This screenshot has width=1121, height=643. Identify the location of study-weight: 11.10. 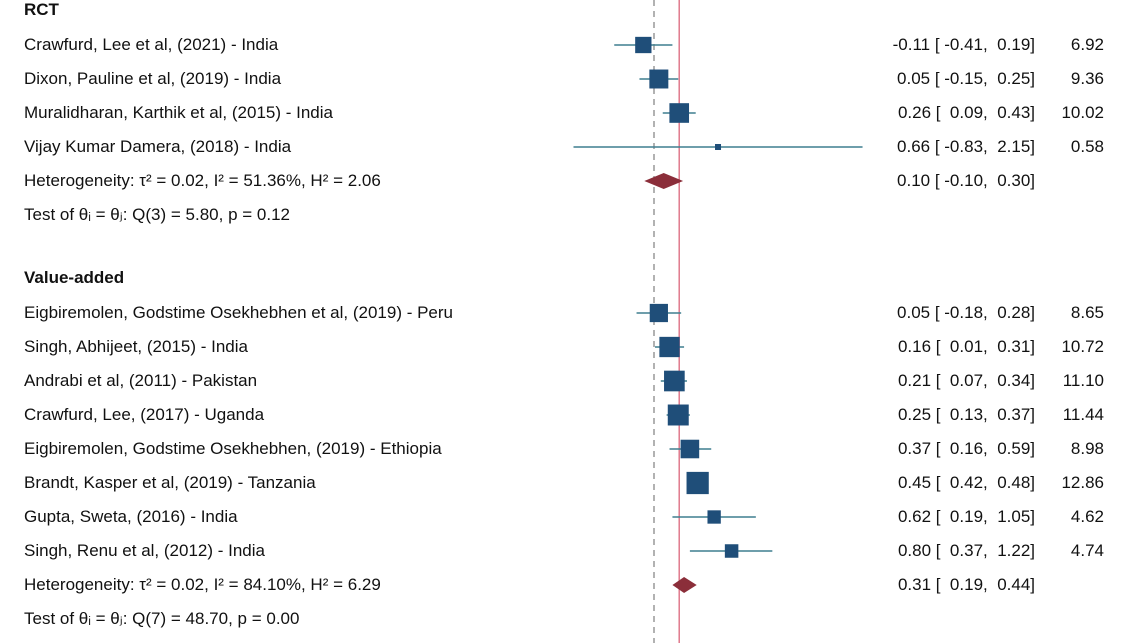
(1083, 380).